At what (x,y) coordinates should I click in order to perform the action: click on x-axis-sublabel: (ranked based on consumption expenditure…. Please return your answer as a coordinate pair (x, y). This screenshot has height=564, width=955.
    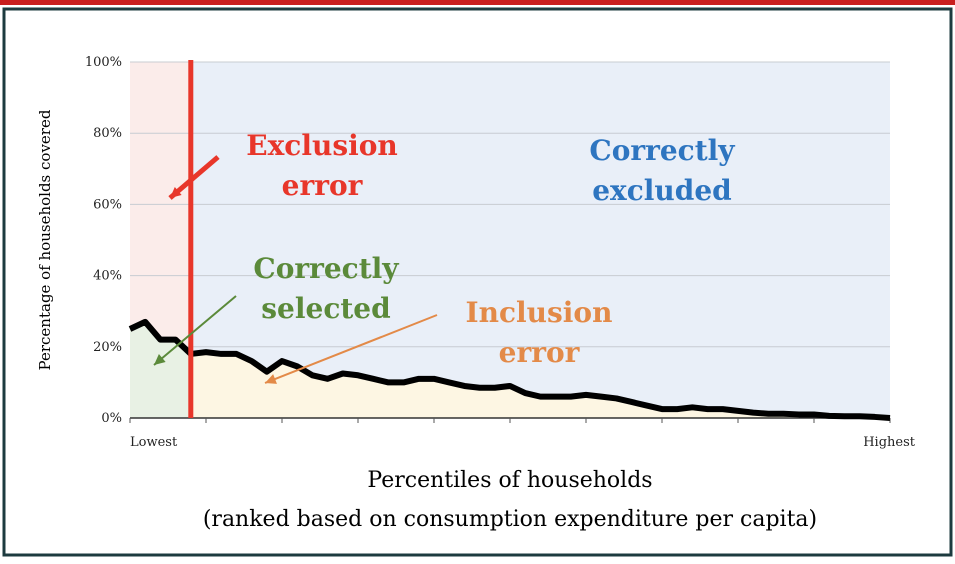
    Looking at the image, I should click on (510, 519).